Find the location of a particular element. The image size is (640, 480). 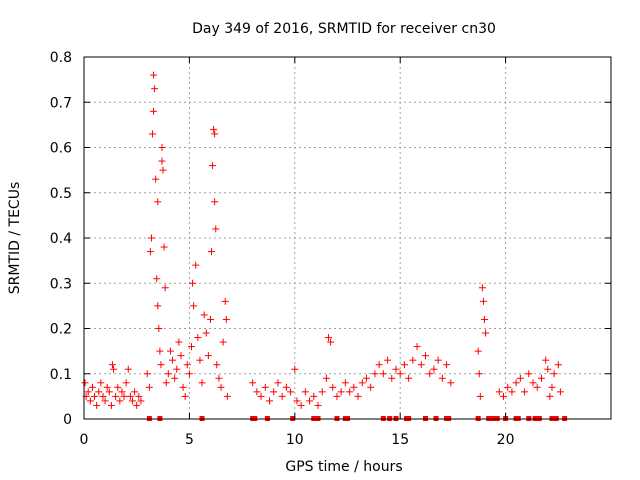

y-tick-label: 0.8 is located at coordinates (61, 58).